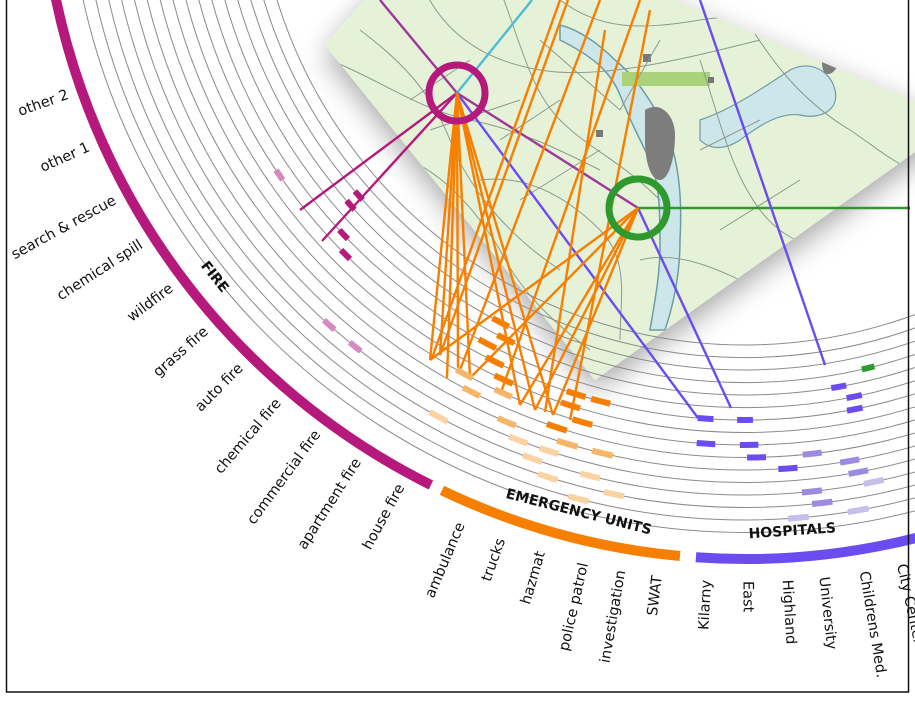 The width and height of the screenshot is (915, 707). I want to click on hospital-type-label: Childrens Med., so click(872, 624).